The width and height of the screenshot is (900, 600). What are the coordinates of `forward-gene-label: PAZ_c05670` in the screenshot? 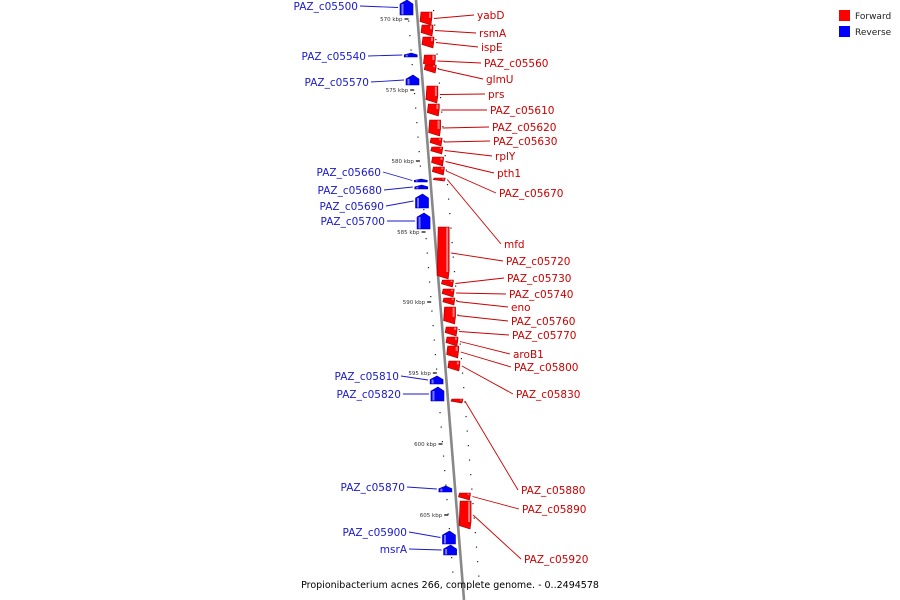 It's located at (531, 194).